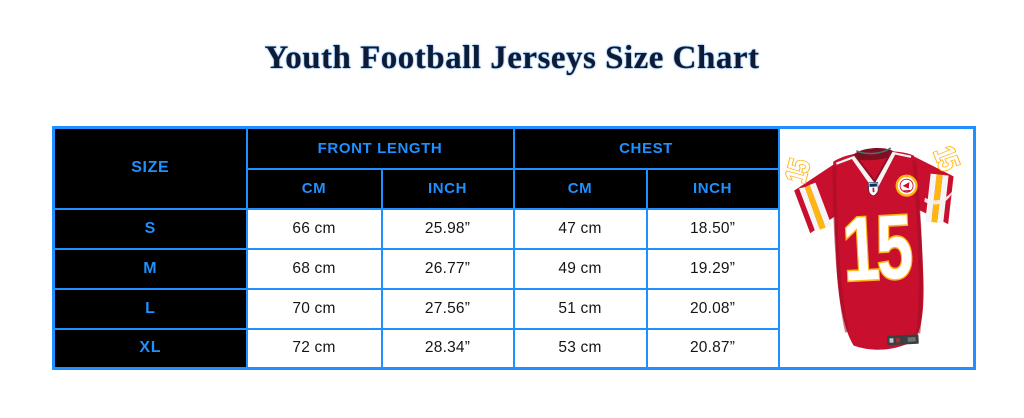  Describe the element at coordinates (314, 268) in the screenshot. I see `value-cell: 68 cm` at that location.